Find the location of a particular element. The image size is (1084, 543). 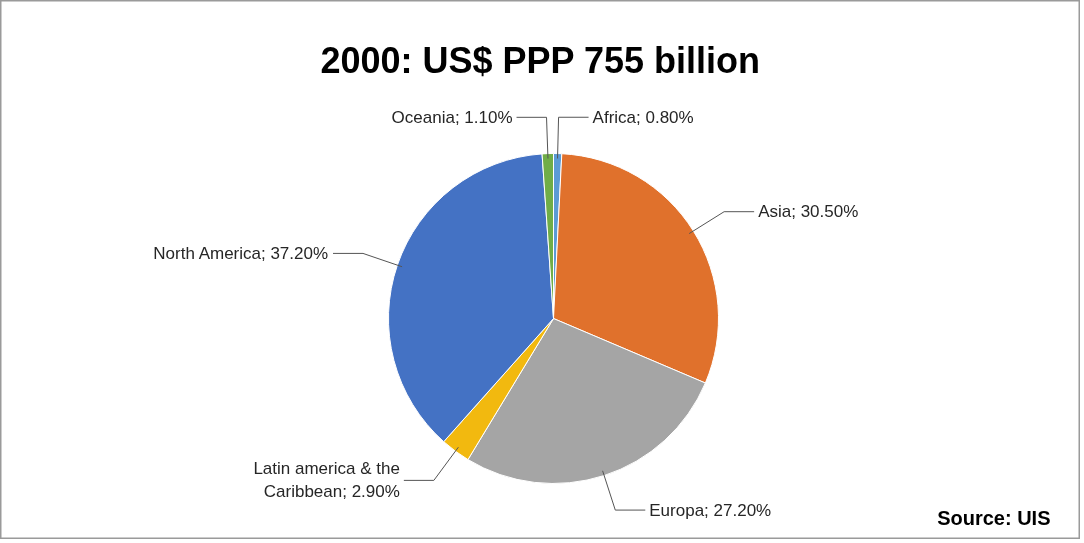

slice-label: Asia; 30.50% is located at coordinates (808, 212).